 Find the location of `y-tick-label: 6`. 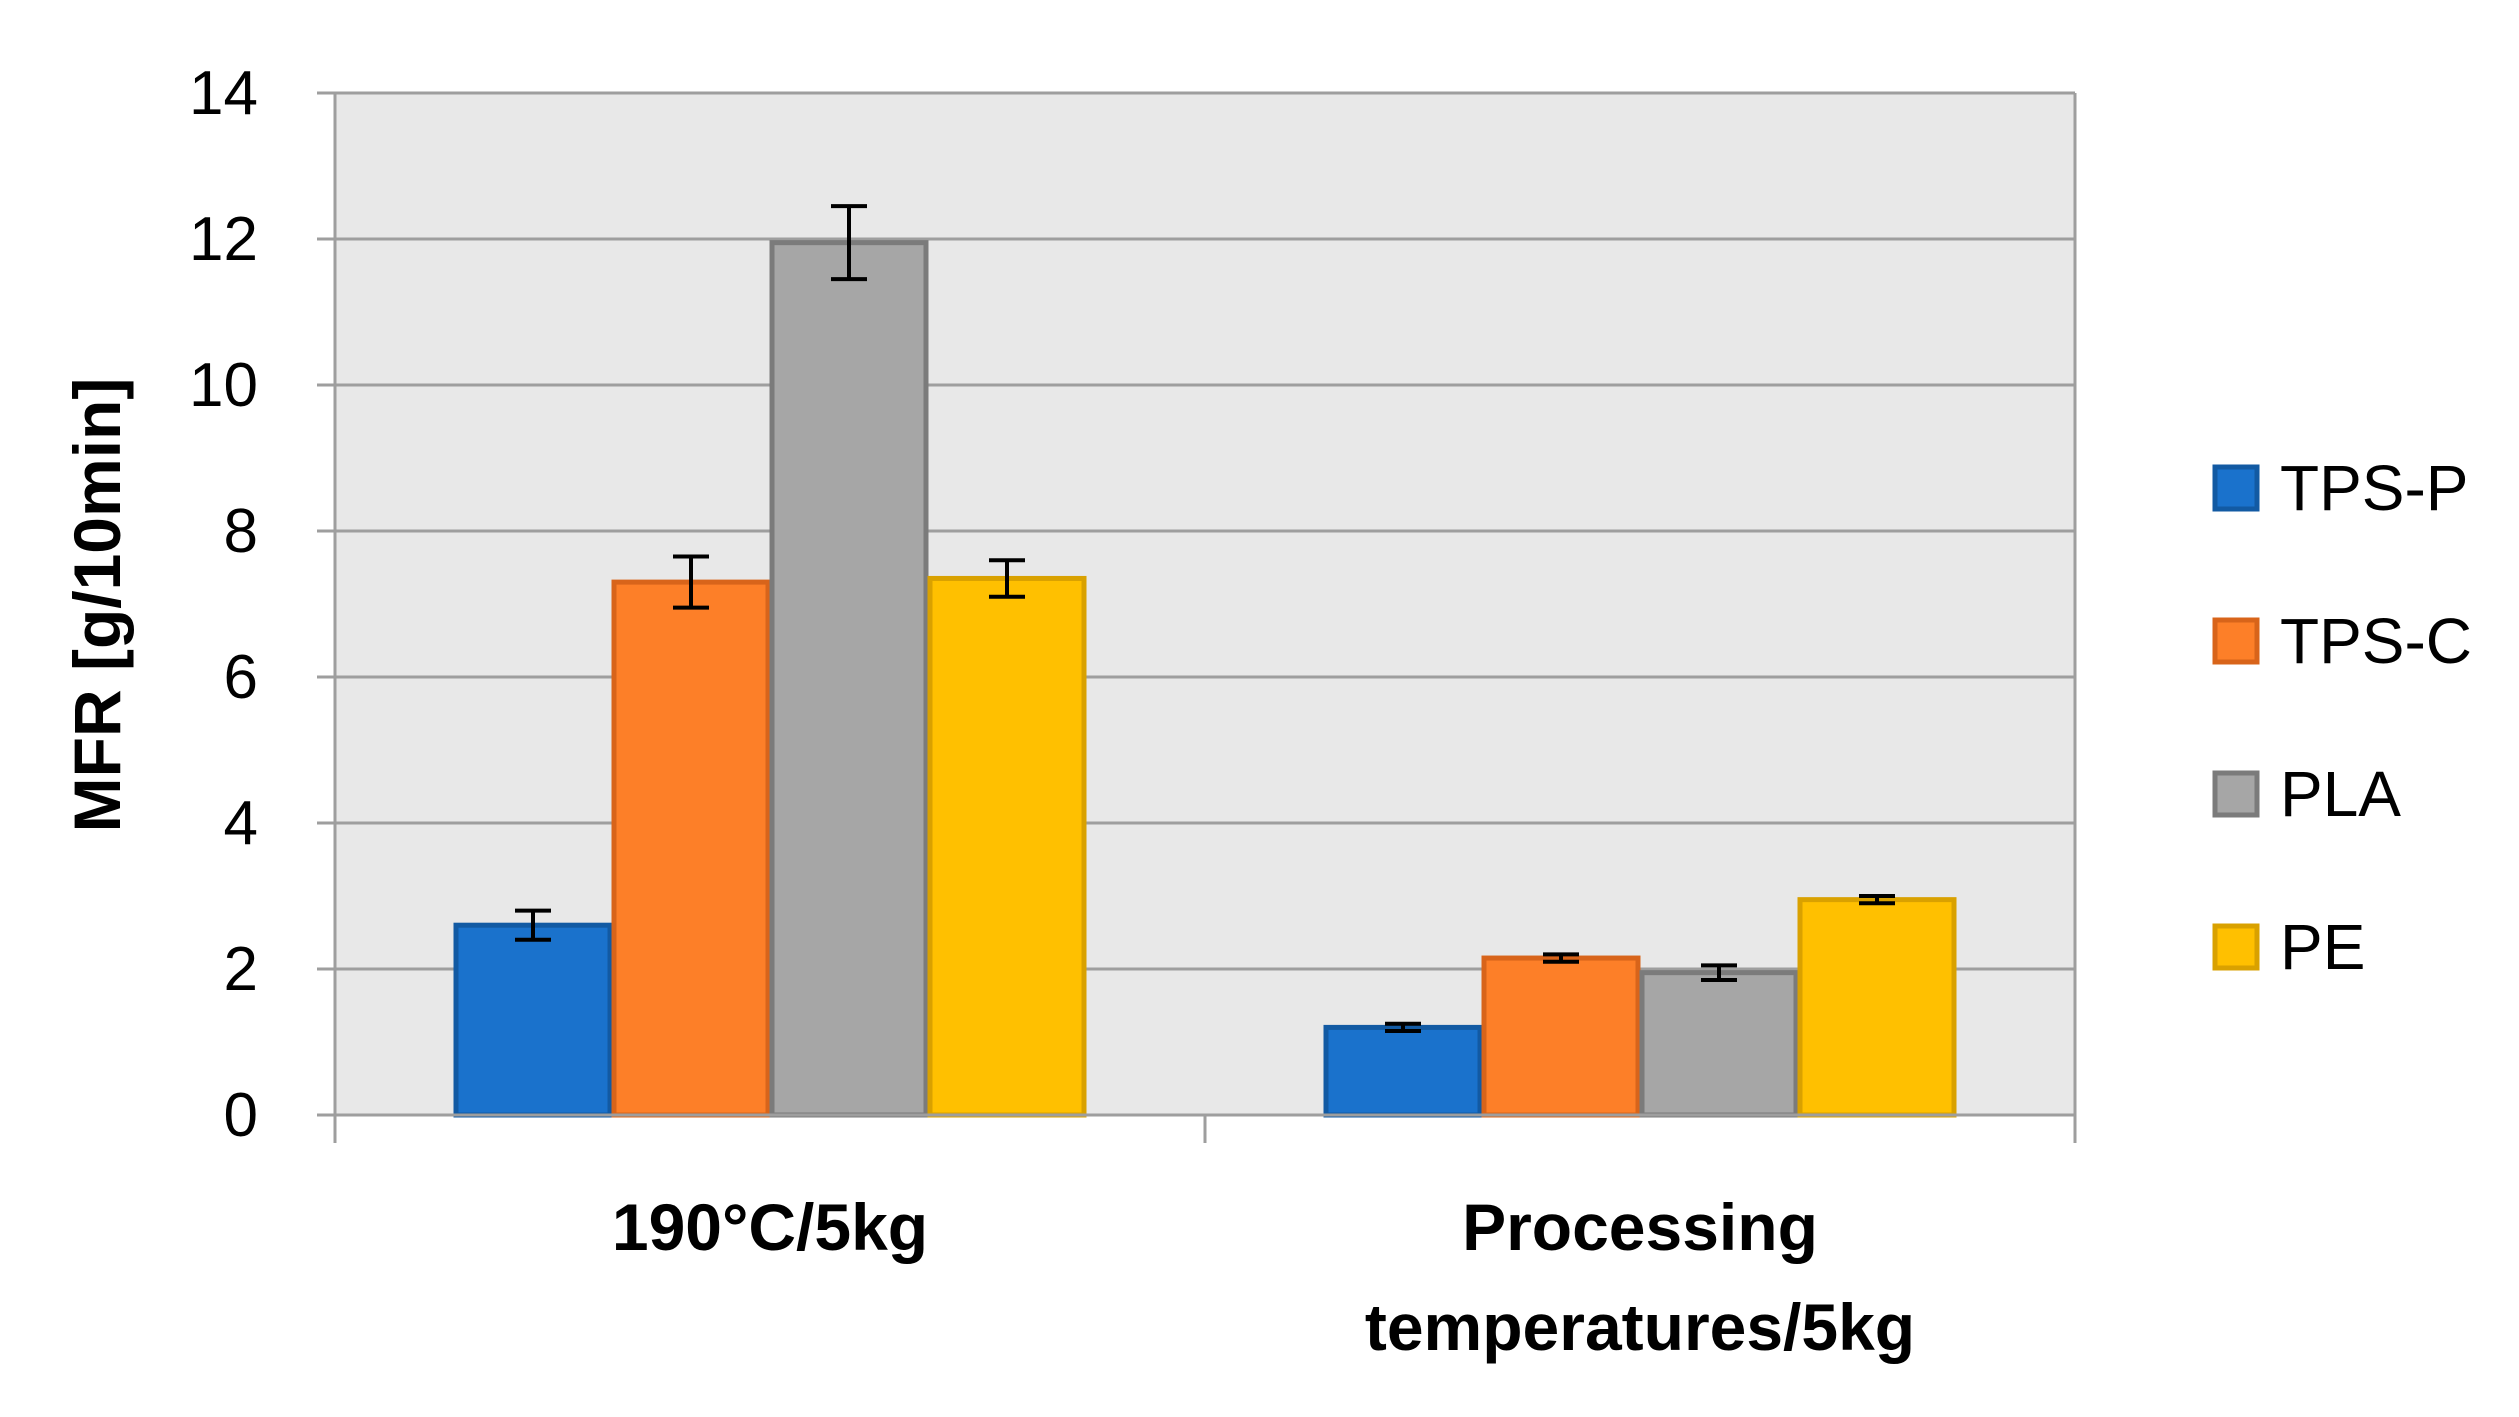

y-tick-label: 6 is located at coordinates (241, 677).